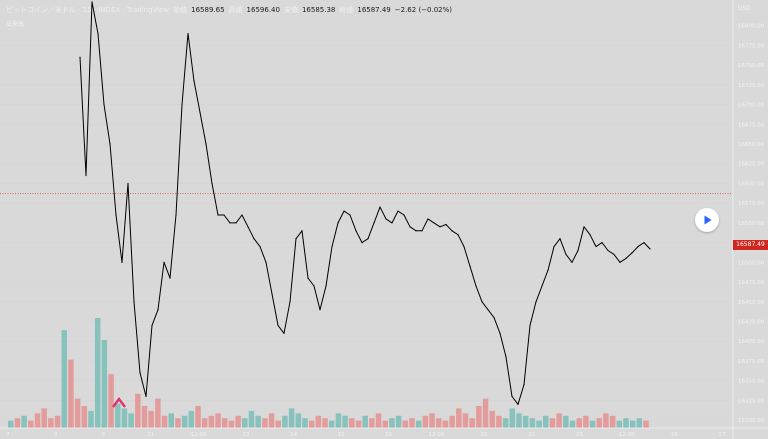  I want to click on replay-button, so click(707, 220).